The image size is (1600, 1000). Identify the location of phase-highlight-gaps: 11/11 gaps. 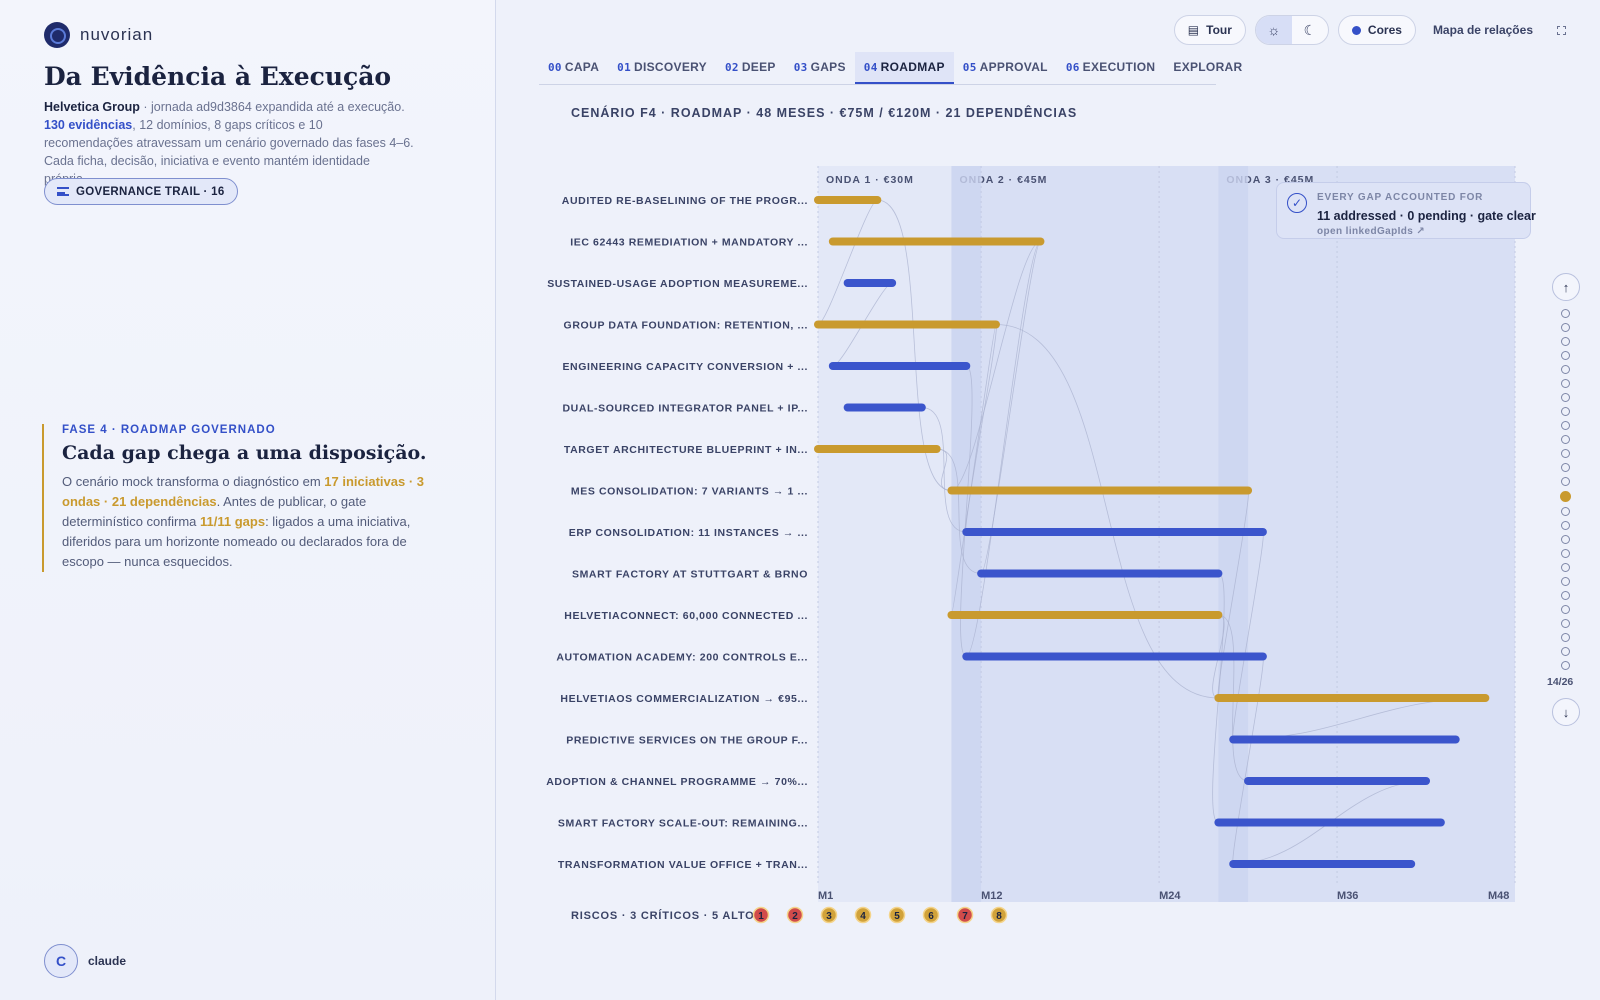
(233, 521).